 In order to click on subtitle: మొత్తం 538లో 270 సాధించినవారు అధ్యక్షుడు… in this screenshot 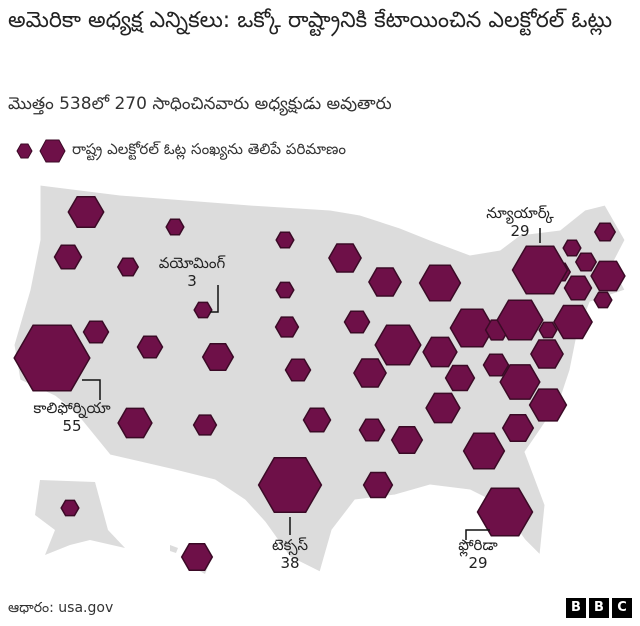, I will do `click(200, 104)`.